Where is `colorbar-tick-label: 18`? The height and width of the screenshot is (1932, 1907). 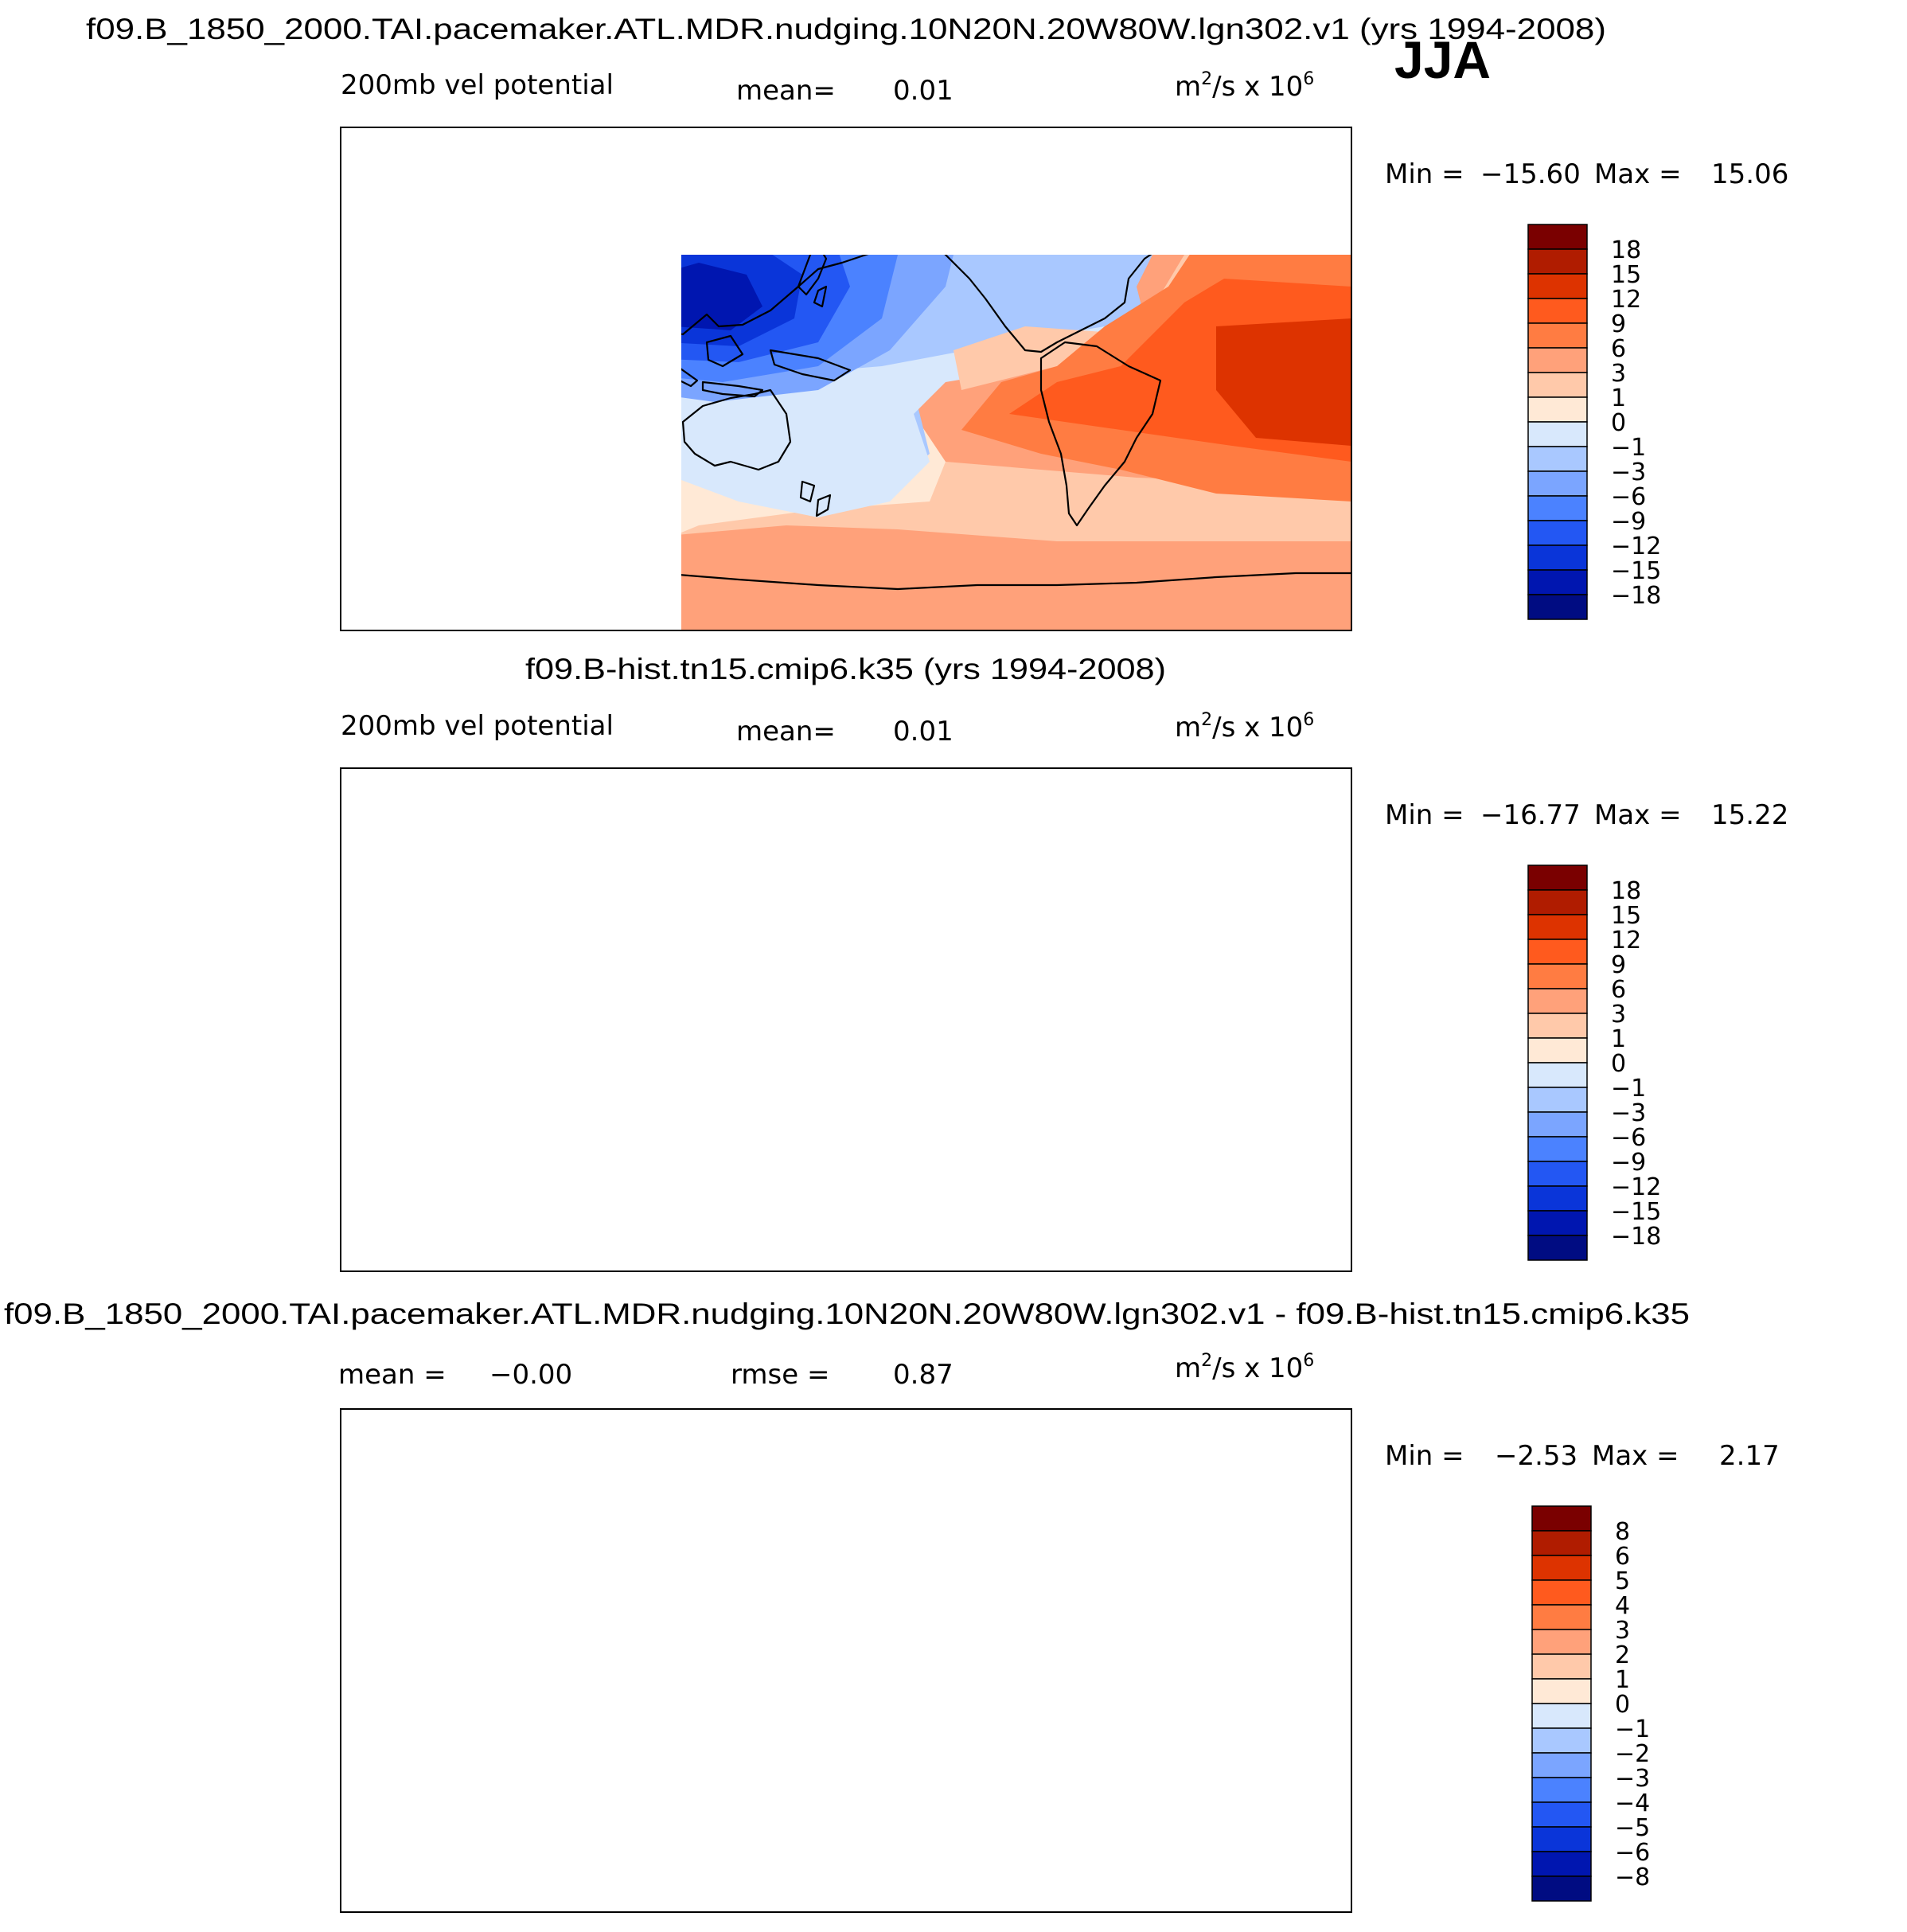 colorbar-tick-label: 18 is located at coordinates (1626, 891).